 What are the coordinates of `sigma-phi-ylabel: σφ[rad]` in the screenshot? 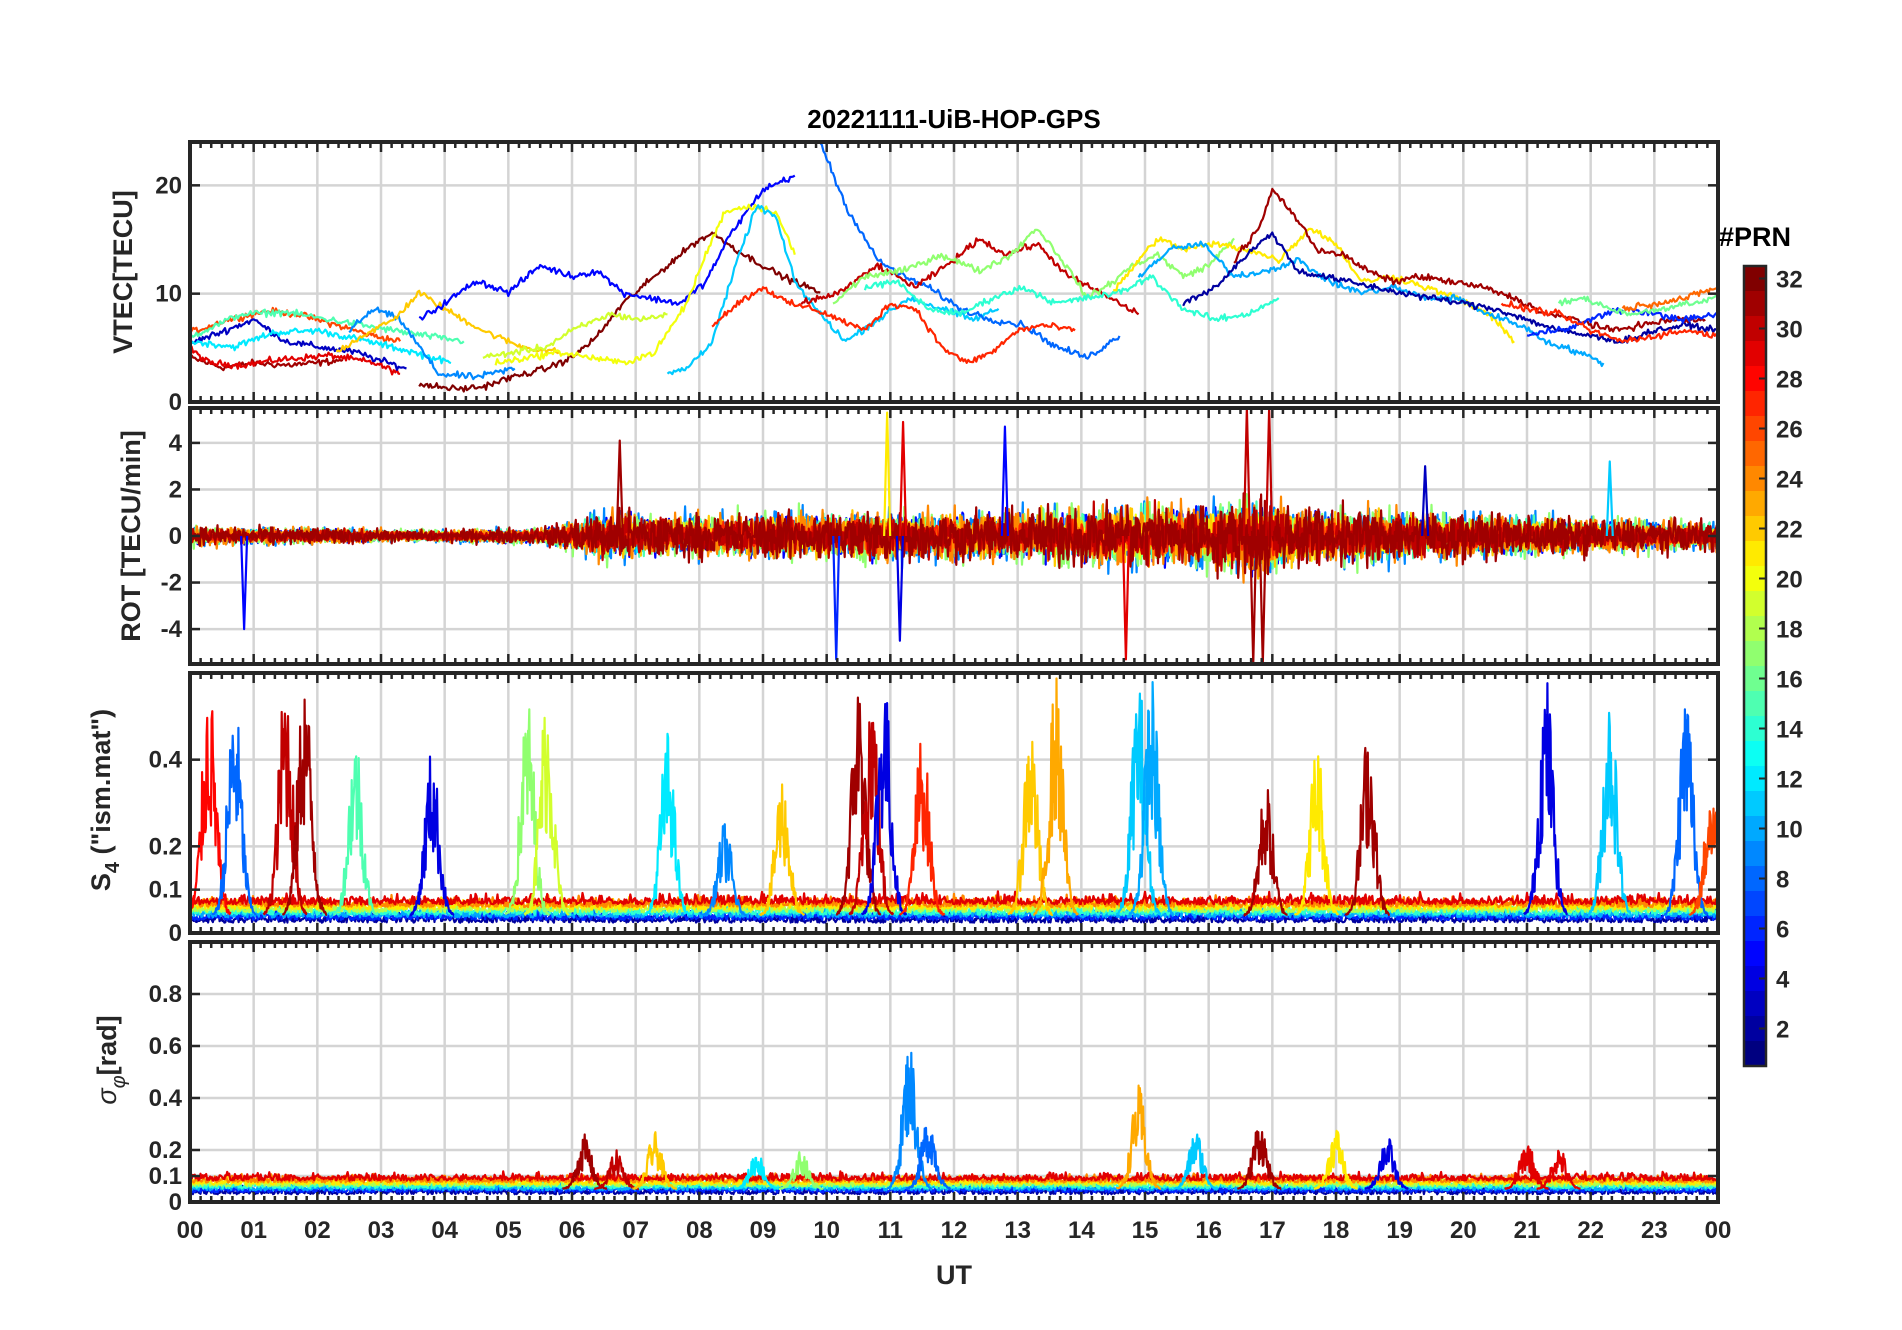 It's located at (111, 1059).